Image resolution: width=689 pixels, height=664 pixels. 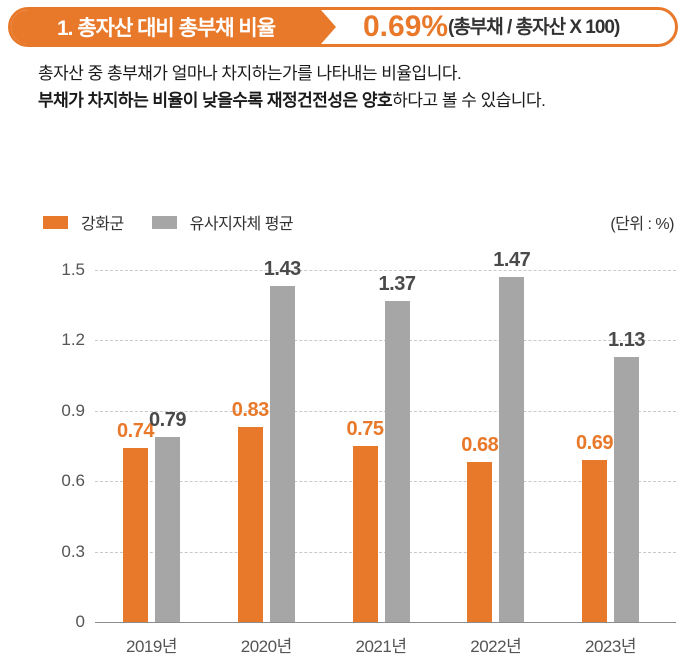 What do you see at coordinates (166, 28) in the screenshot?
I see `page-title: 1. 총자산 대비 총부채 비율` at bounding box center [166, 28].